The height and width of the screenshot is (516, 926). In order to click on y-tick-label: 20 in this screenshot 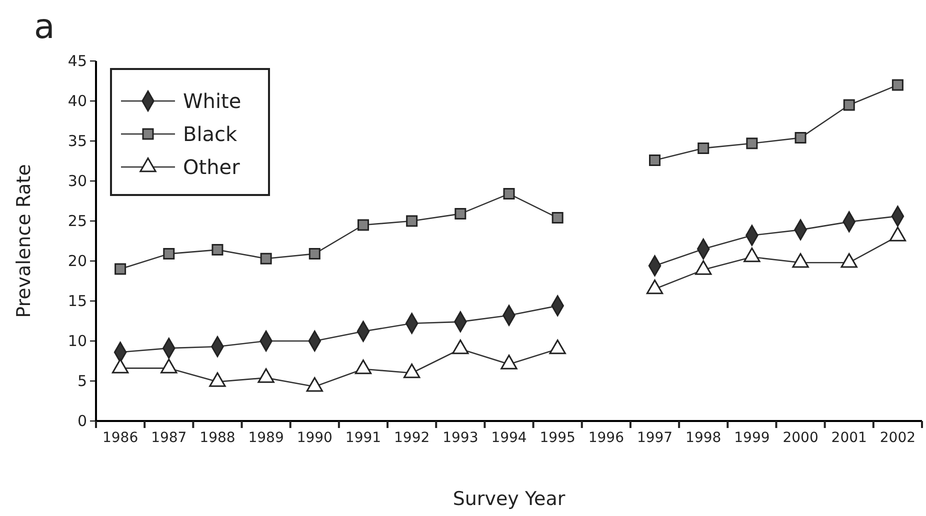, I will do `click(77, 261)`.